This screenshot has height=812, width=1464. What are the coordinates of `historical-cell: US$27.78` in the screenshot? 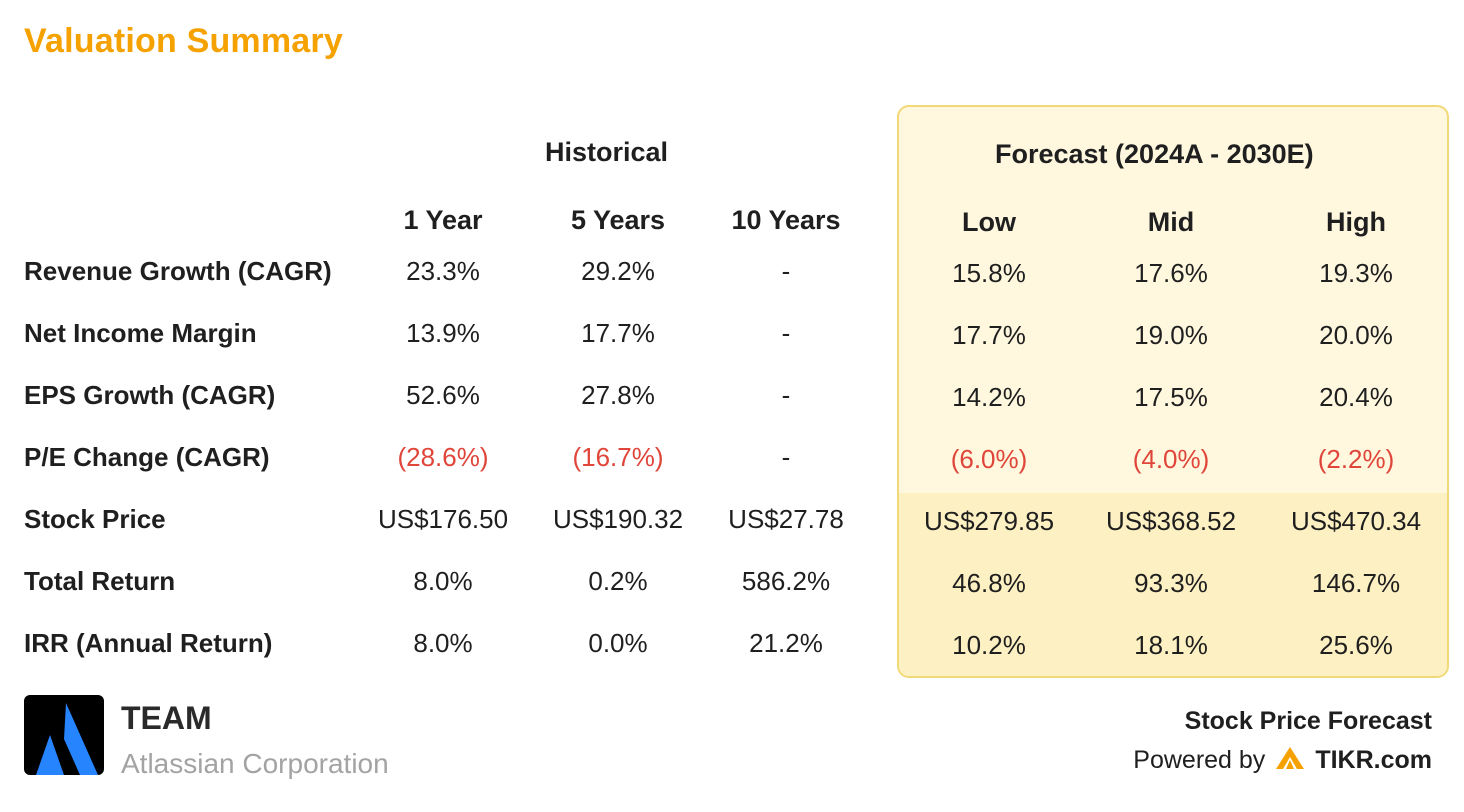 It's located at (786, 519).